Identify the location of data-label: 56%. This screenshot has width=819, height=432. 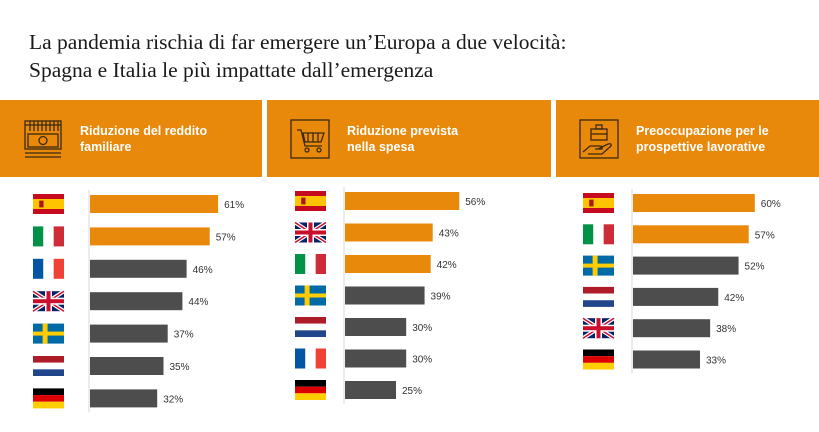
(475, 202).